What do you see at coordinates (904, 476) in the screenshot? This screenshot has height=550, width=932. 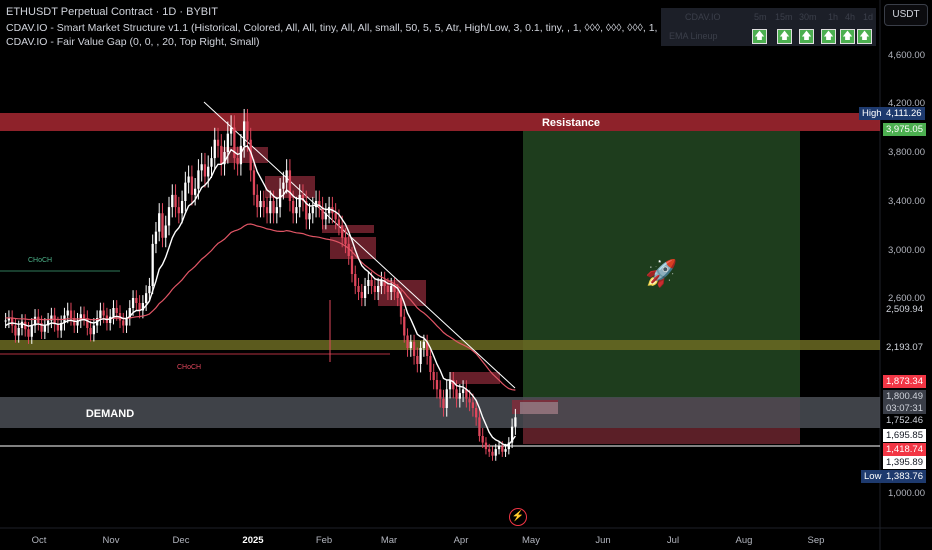 I see `low-price-label: 1,383.76` at bounding box center [904, 476].